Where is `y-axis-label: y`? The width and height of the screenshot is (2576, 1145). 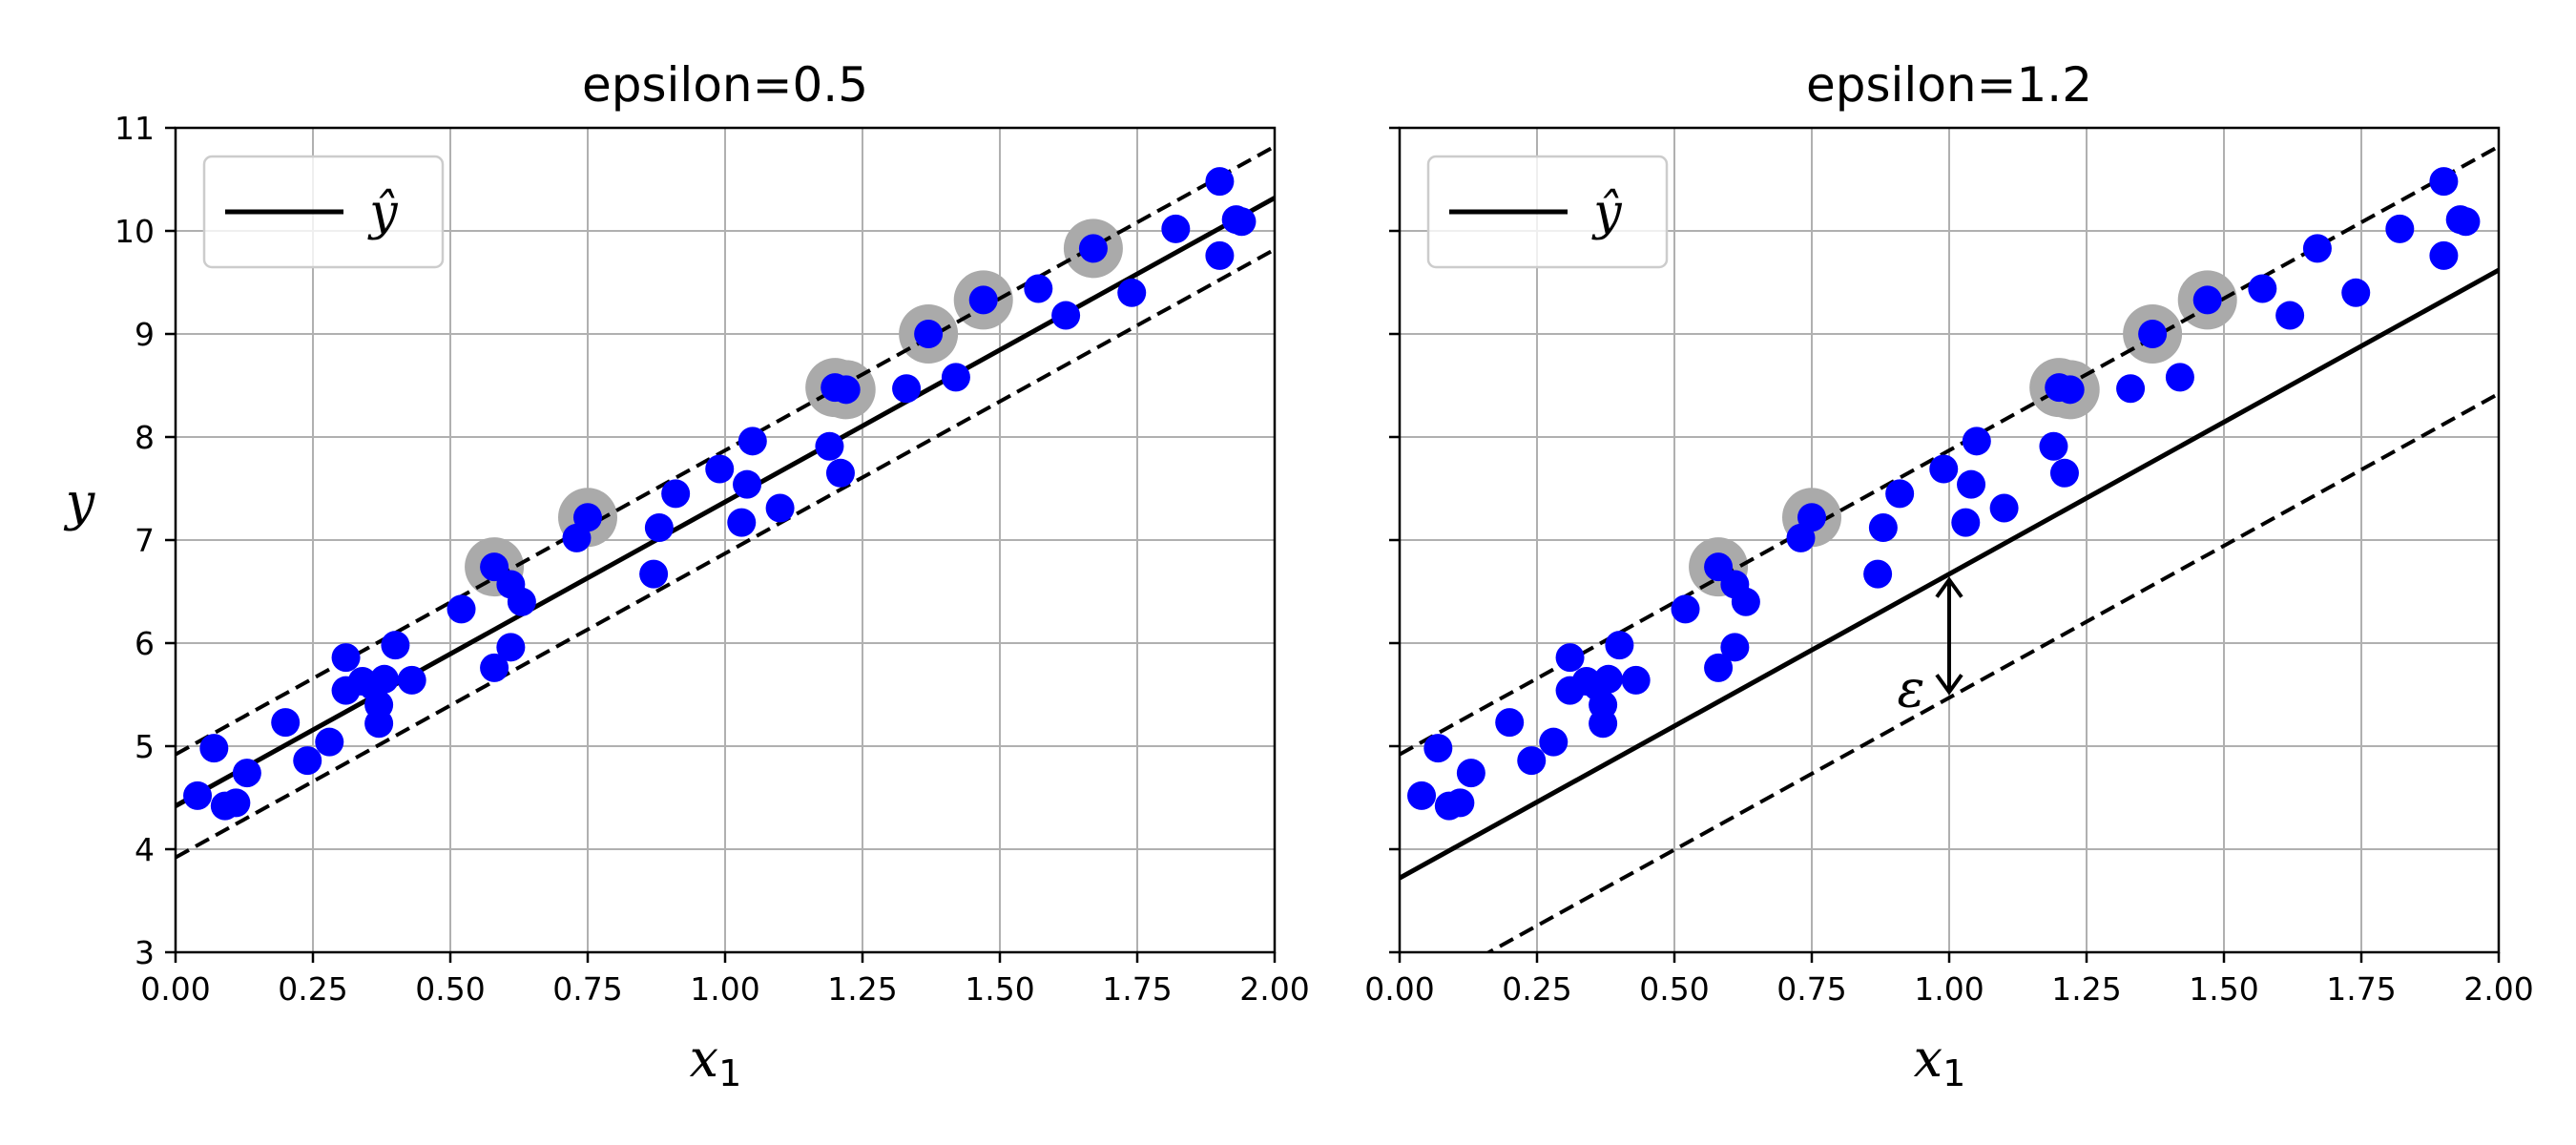
y-axis-label: y is located at coordinates (80, 501).